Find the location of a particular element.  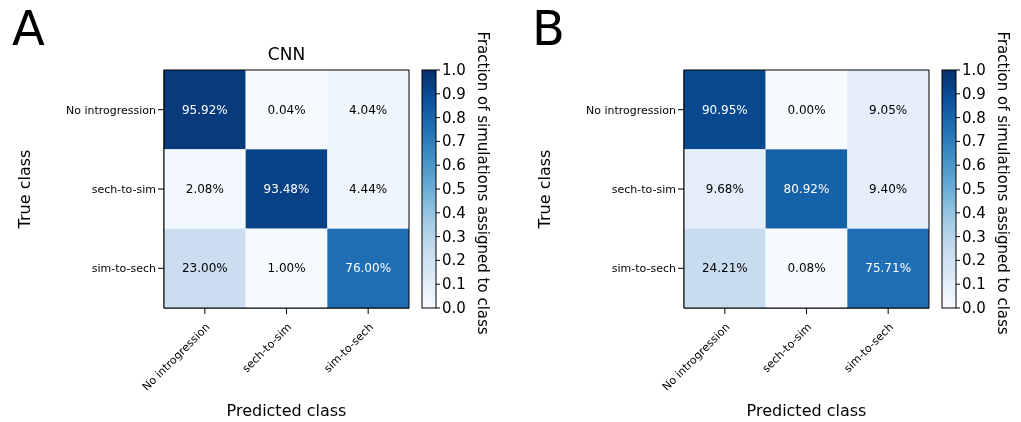

data-label: 9.05% is located at coordinates (888, 109).